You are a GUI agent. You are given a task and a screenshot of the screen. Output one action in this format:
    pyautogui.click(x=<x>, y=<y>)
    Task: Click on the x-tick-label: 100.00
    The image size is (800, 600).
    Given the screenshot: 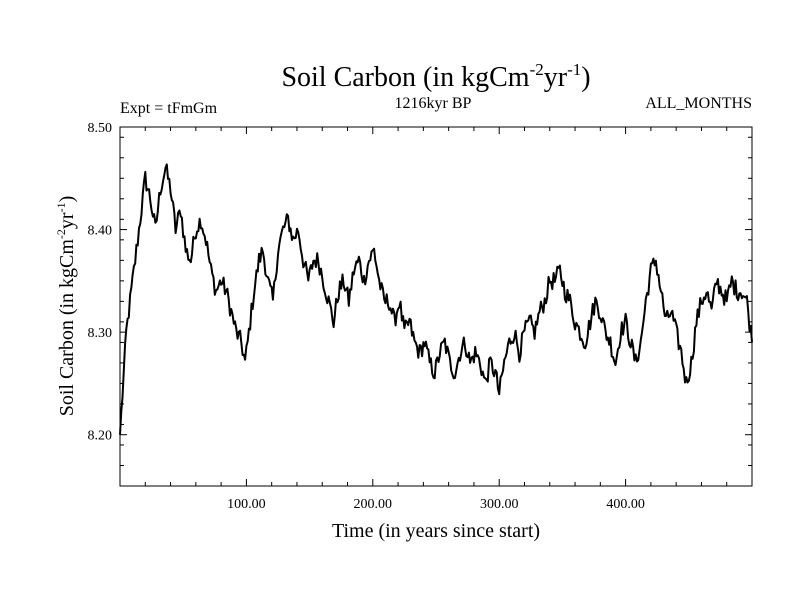 What is the action you would take?
    pyautogui.click(x=246, y=504)
    